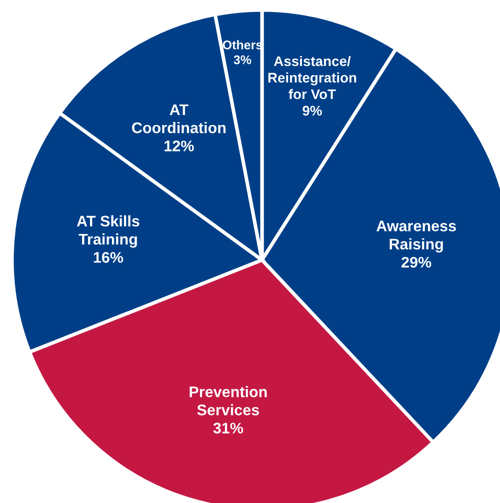  What do you see at coordinates (417, 262) in the screenshot?
I see `data-label: 29%` at bounding box center [417, 262].